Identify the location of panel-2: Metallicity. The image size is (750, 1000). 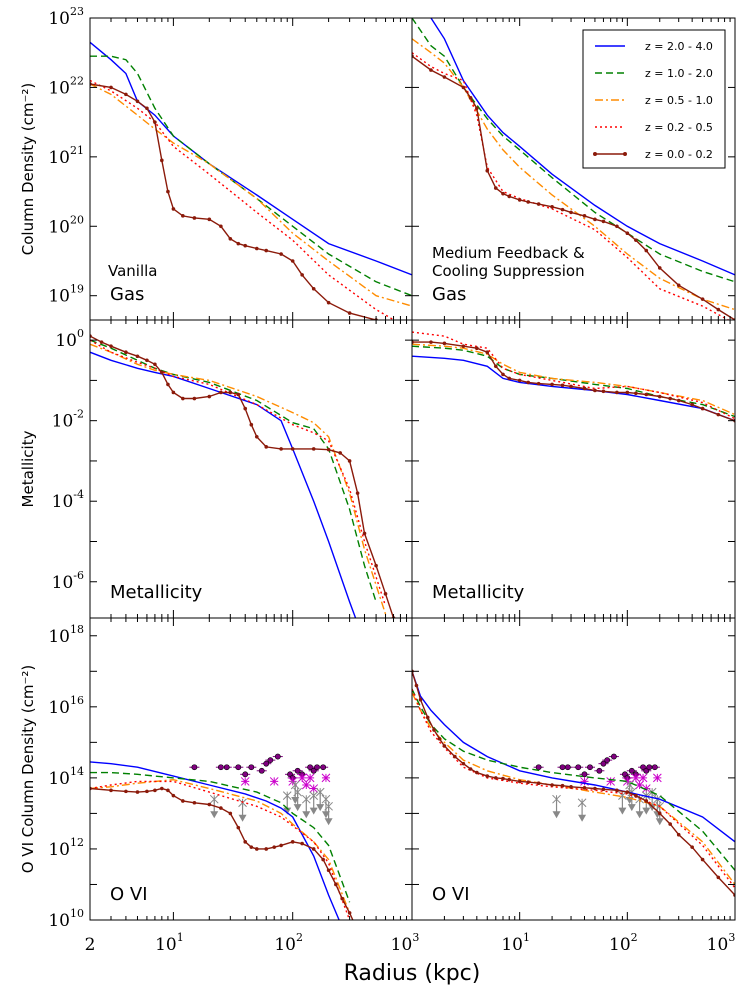
(251, 469).